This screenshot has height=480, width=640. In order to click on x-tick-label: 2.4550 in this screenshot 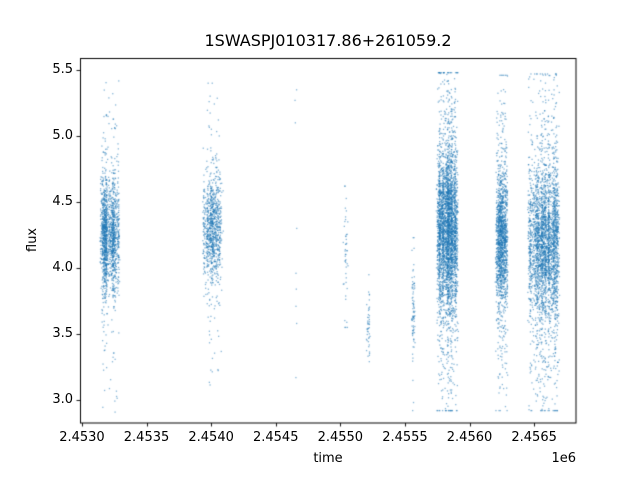, I will do `click(340, 437)`.